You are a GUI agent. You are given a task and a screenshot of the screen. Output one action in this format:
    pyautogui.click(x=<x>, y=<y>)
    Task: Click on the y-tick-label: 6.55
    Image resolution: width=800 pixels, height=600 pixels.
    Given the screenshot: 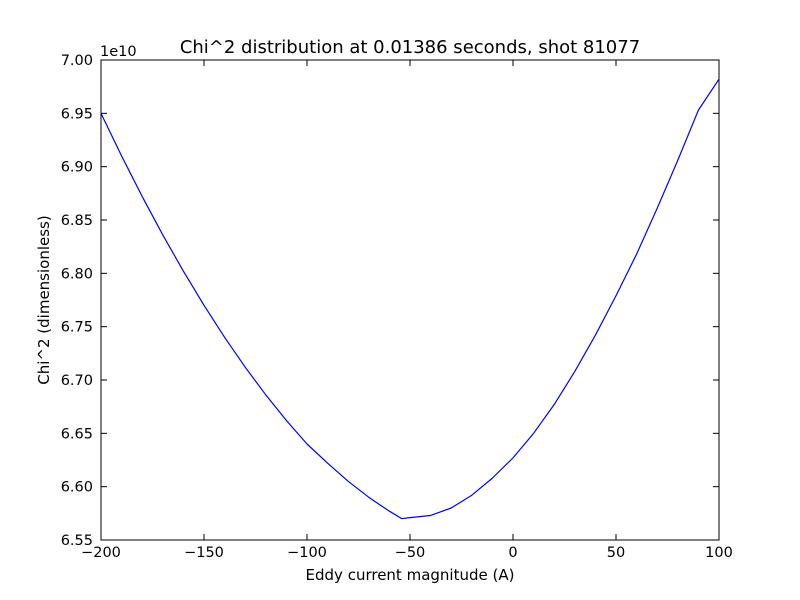 What is the action you would take?
    pyautogui.click(x=77, y=541)
    